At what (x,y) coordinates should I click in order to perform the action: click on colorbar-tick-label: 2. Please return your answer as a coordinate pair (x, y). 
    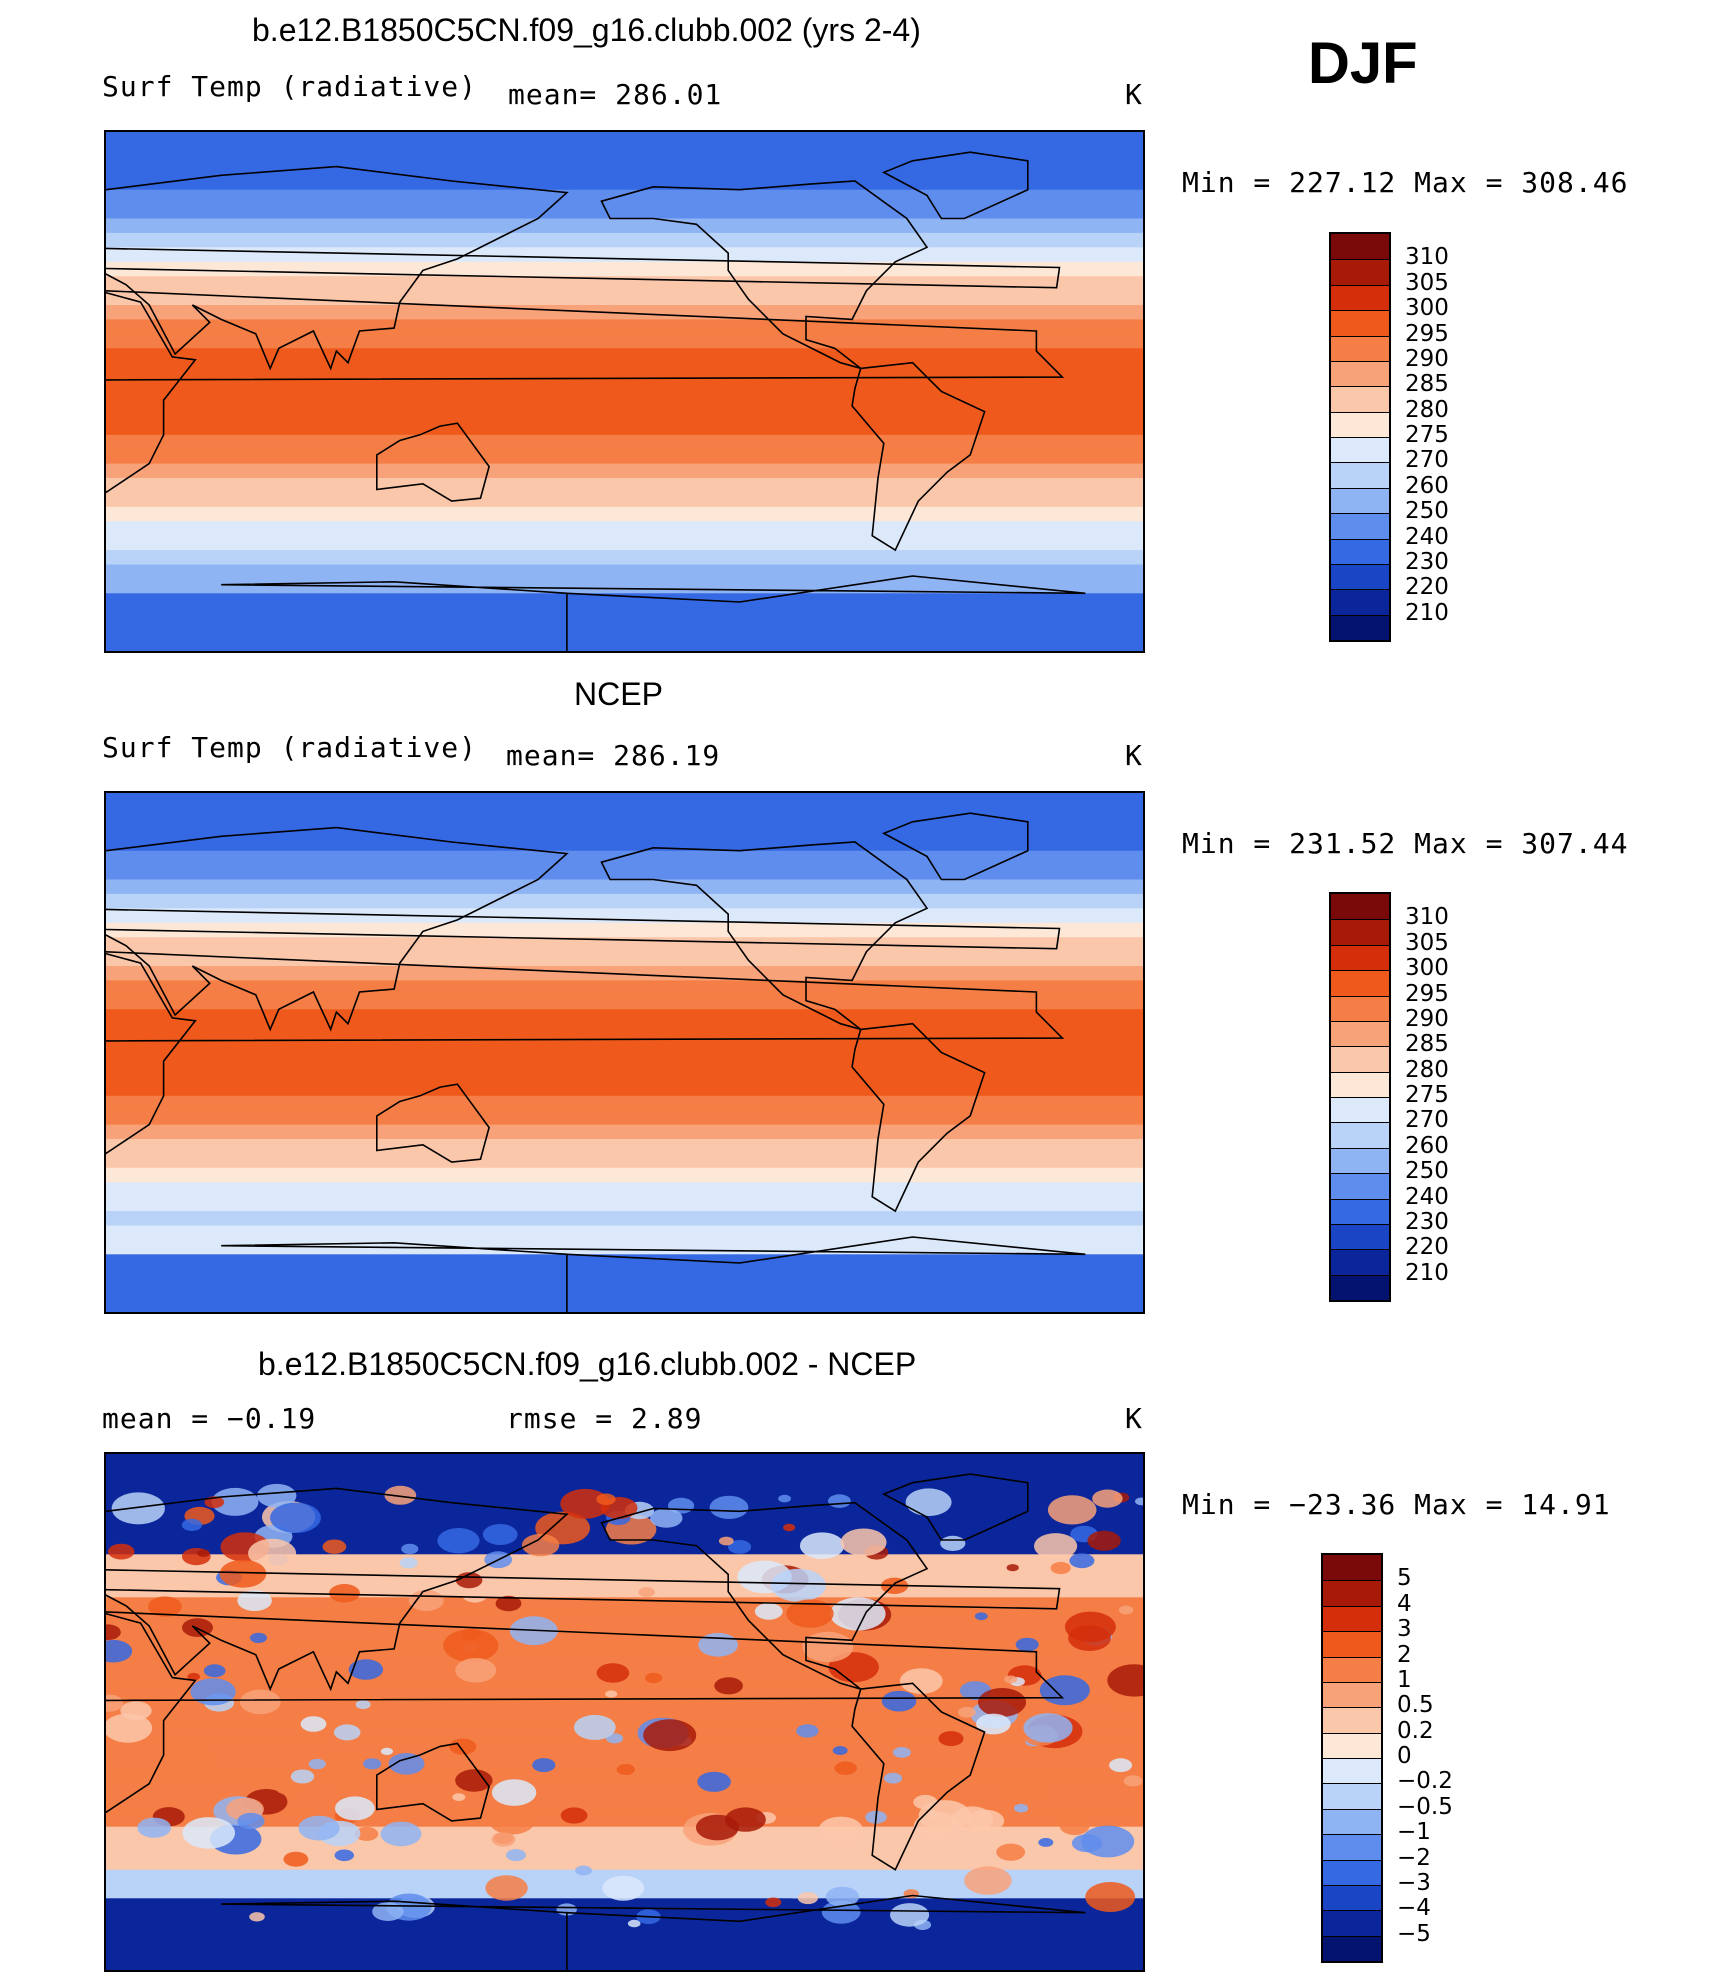
    Looking at the image, I should click on (1404, 1654).